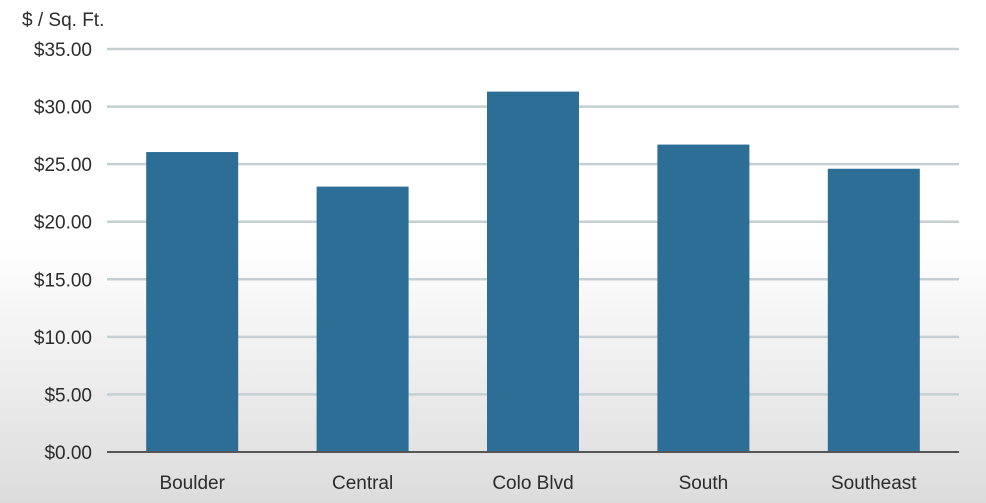 Image resolution: width=986 pixels, height=503 pixels. I want to click on bar-boulder, so click(192, 302).